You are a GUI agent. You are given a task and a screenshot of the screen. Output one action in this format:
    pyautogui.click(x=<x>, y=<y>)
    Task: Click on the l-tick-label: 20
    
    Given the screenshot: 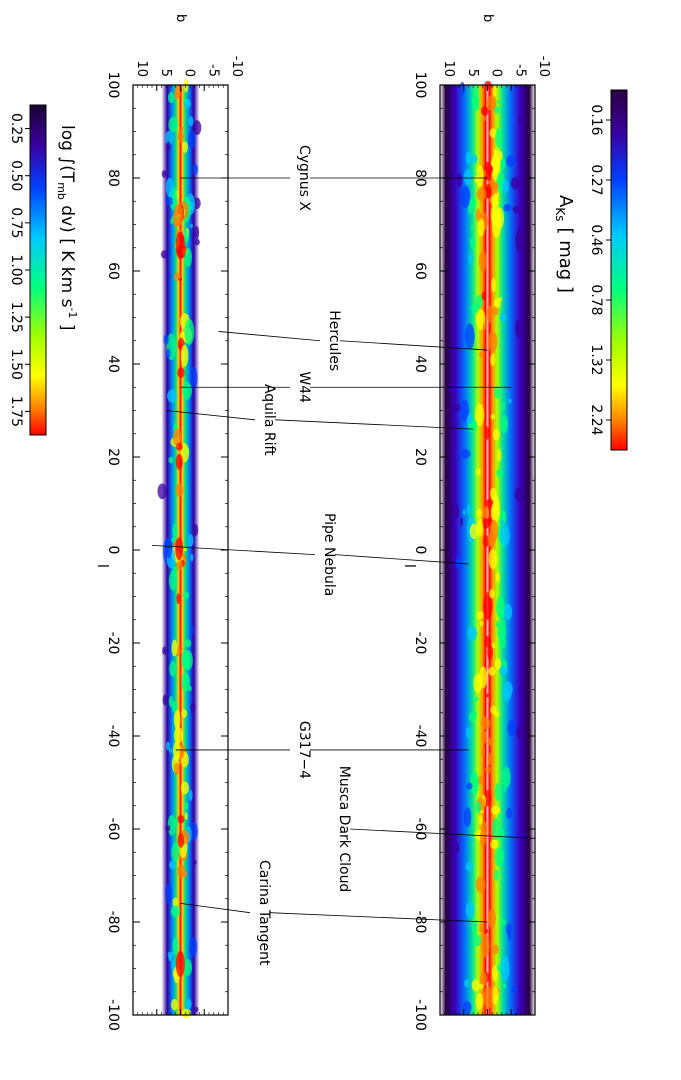 What is the action you would take?
    pyautogui.click(x=113, y=457)
    